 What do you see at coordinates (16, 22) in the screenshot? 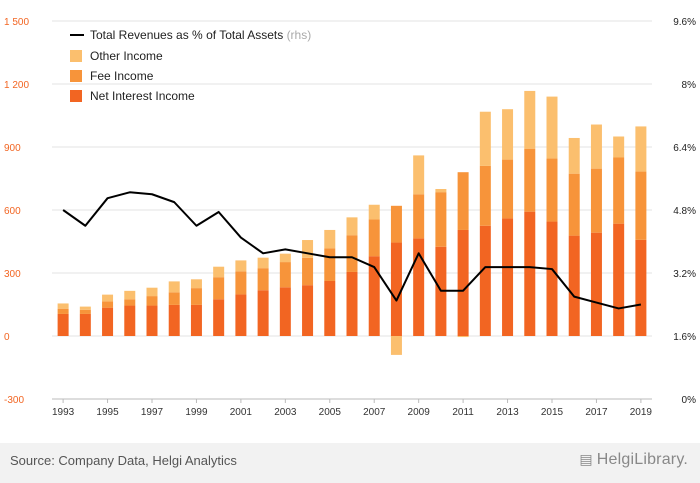
I see `y-left-tick-label: 1 500` at bounding box center [16, 22].